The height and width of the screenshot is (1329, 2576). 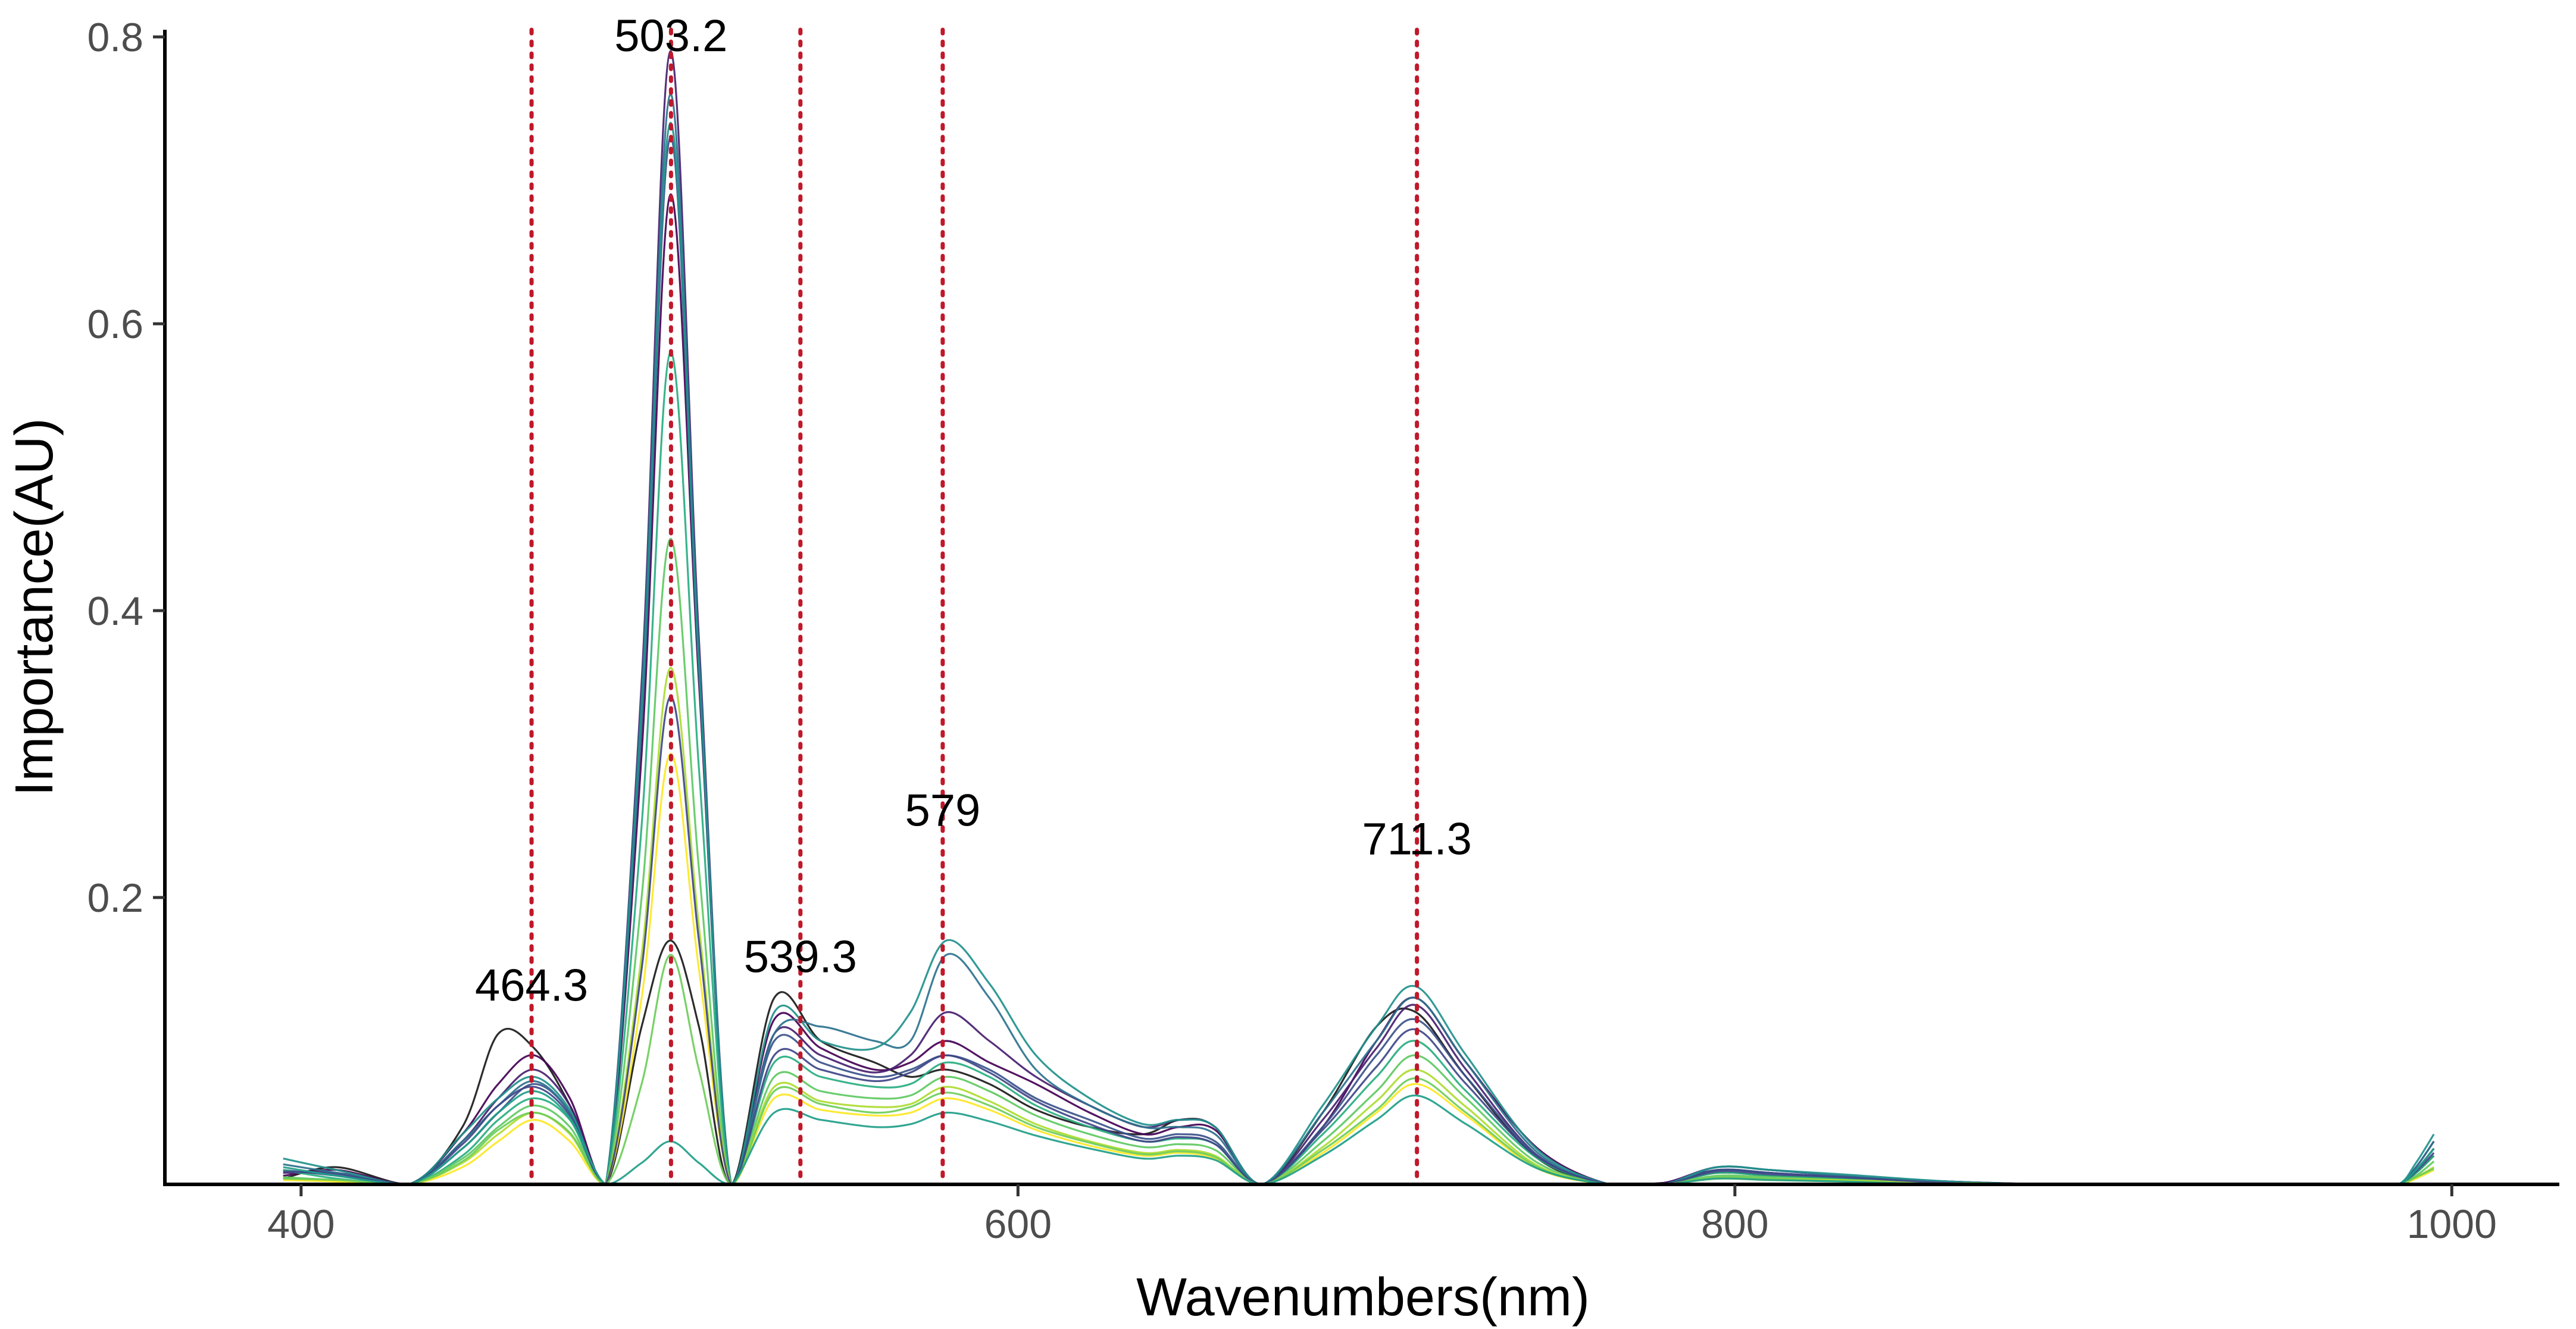 I want to click on x-tick-label-2: 600, so click(x=1018, y=1224).